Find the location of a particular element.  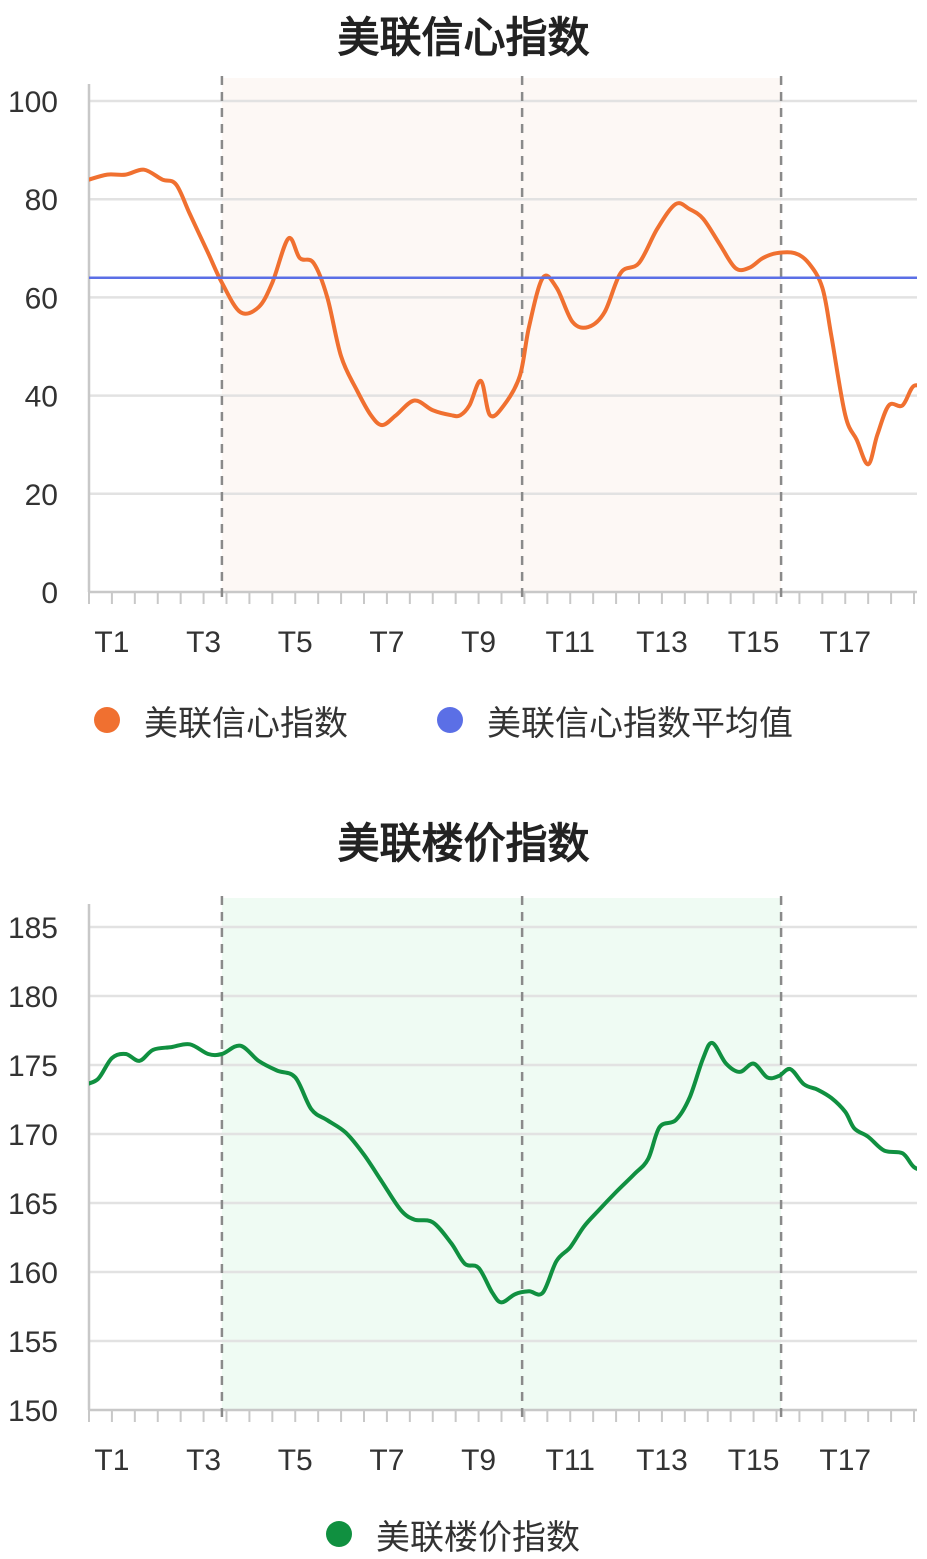

legend-label-confidence-average: 美联信心指数平均值 is located at coordinates (640, 723).